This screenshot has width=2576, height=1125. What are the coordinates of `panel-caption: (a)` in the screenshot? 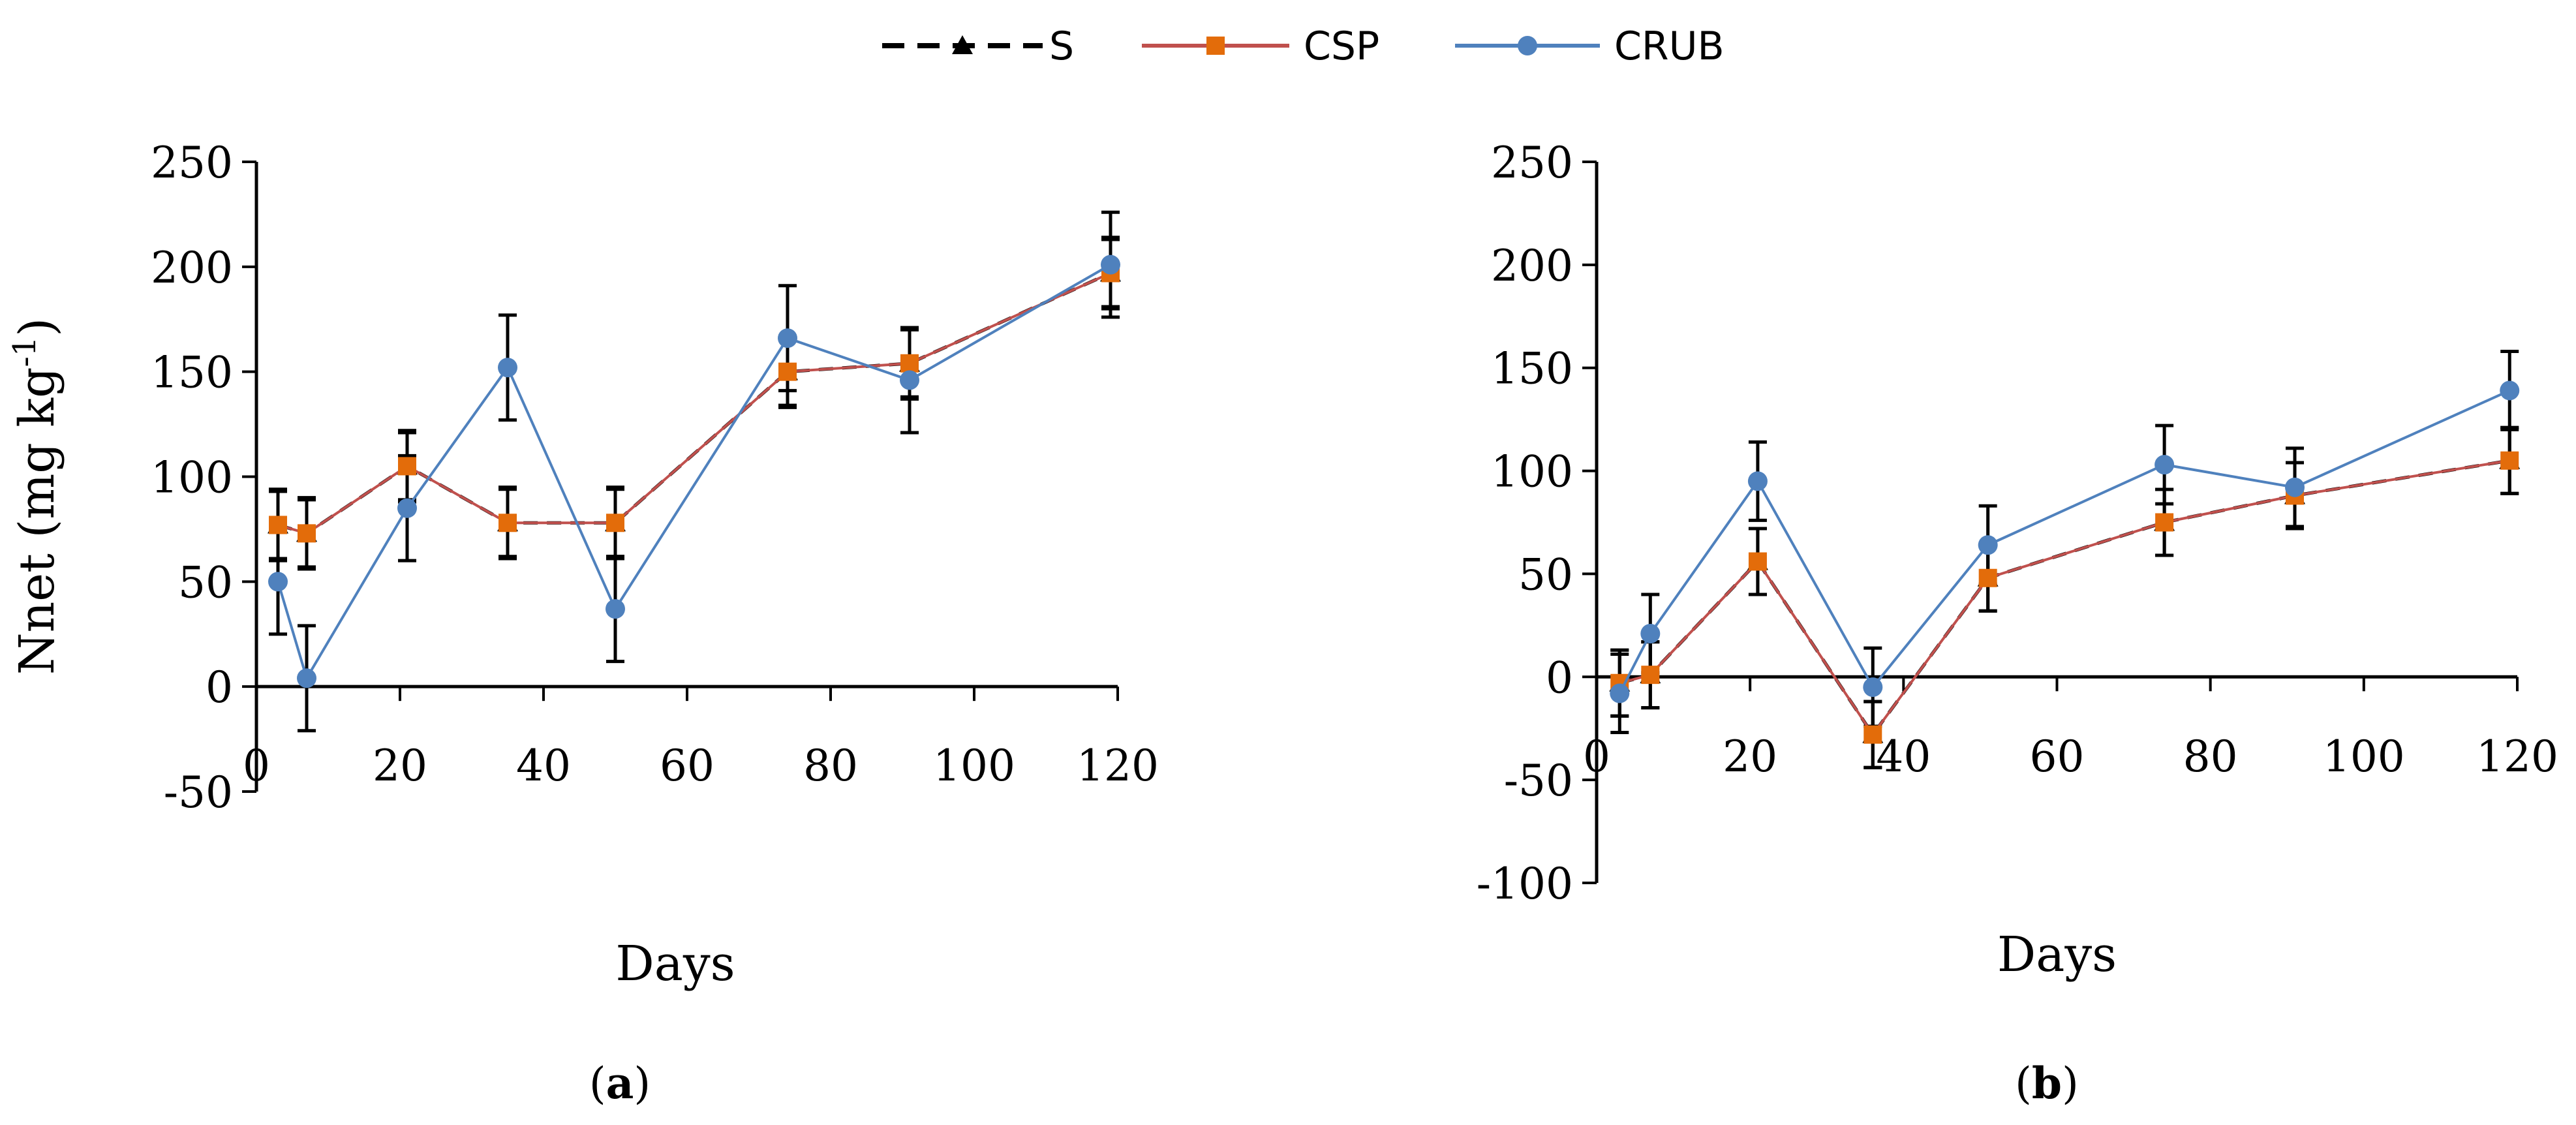 It's located at (620, 1083).